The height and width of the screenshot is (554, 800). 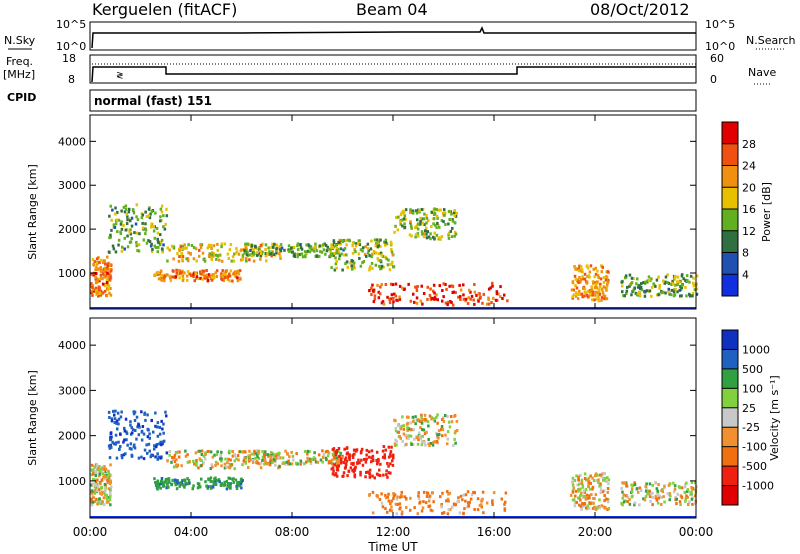 I want to click on noise-panel: N.Sky 10^5 10^0 10^5 10^0 N.Search, so click(x=400, y=35).